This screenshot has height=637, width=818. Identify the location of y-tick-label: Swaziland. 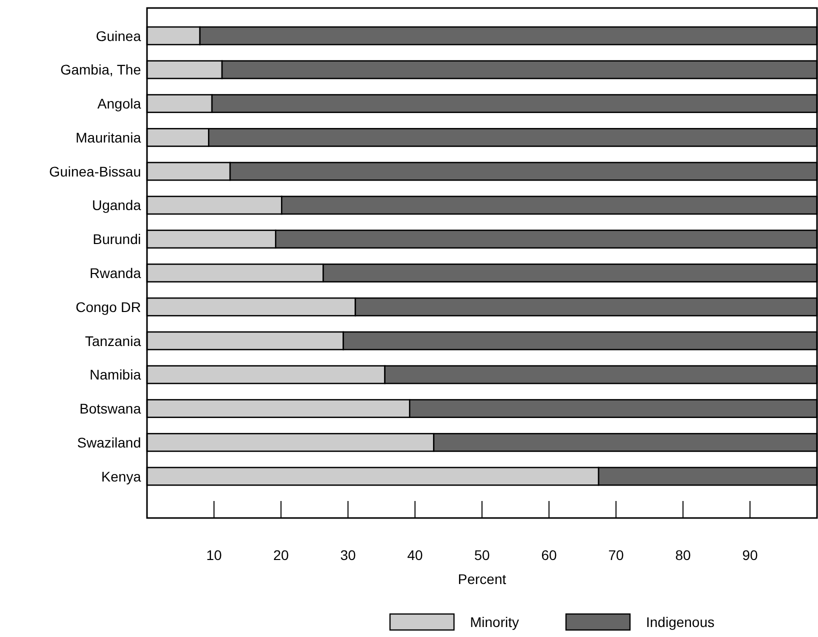
(109, 442).